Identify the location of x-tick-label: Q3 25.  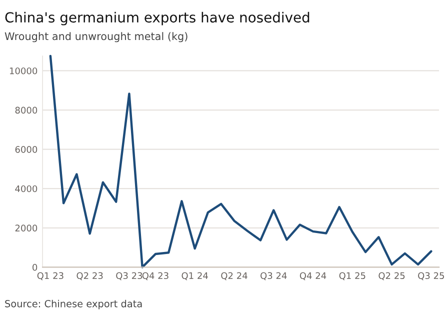
(431, 276).